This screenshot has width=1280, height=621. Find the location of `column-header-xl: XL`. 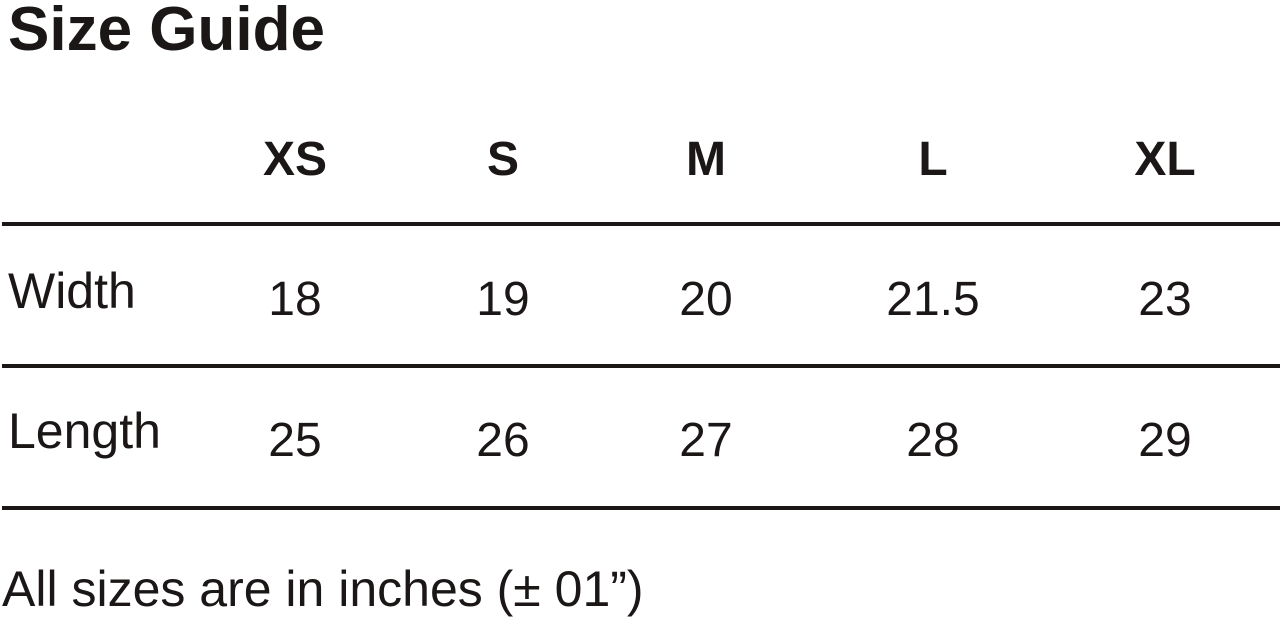

column-header-xl: XL is located at coordinates (1165, 159).